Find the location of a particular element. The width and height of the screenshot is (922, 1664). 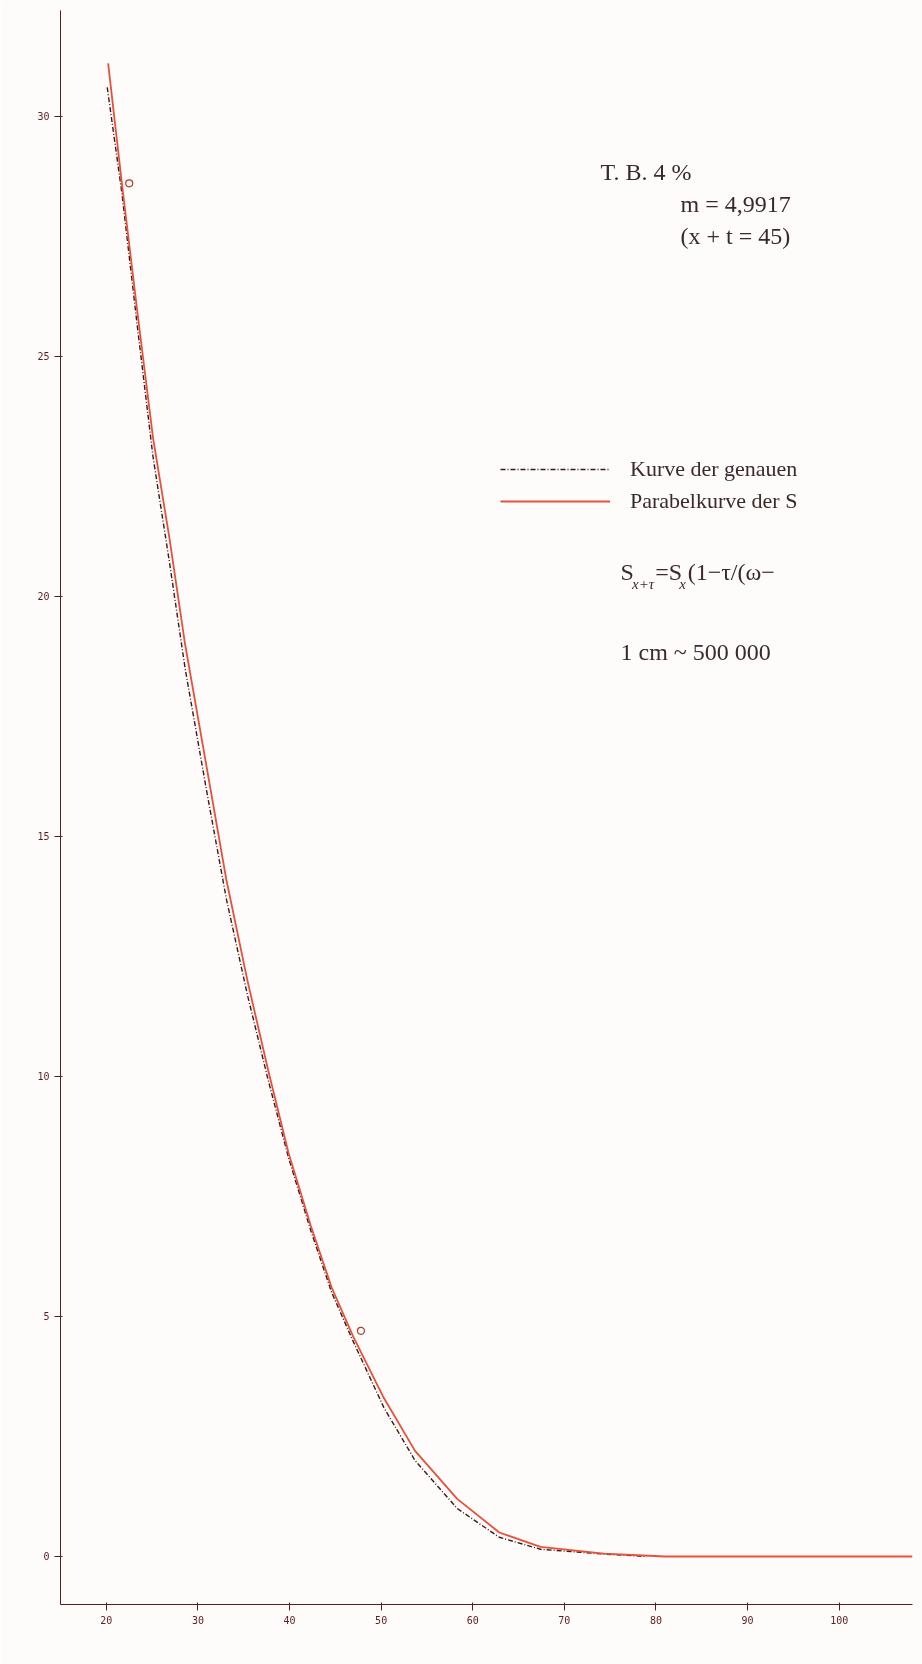

x-tick-label: 20 is located at coordinates (106, 1620).